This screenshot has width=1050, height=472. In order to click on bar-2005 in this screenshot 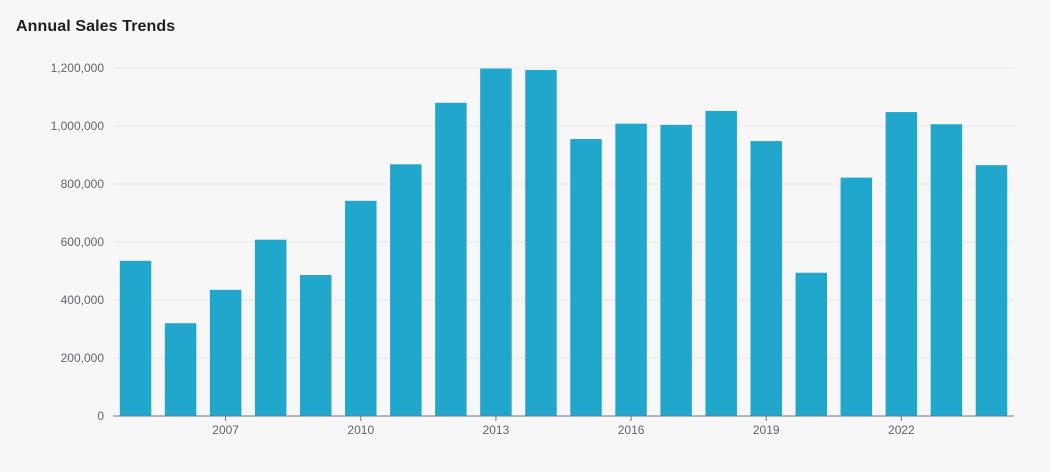, I will do `click(135, 338)`.